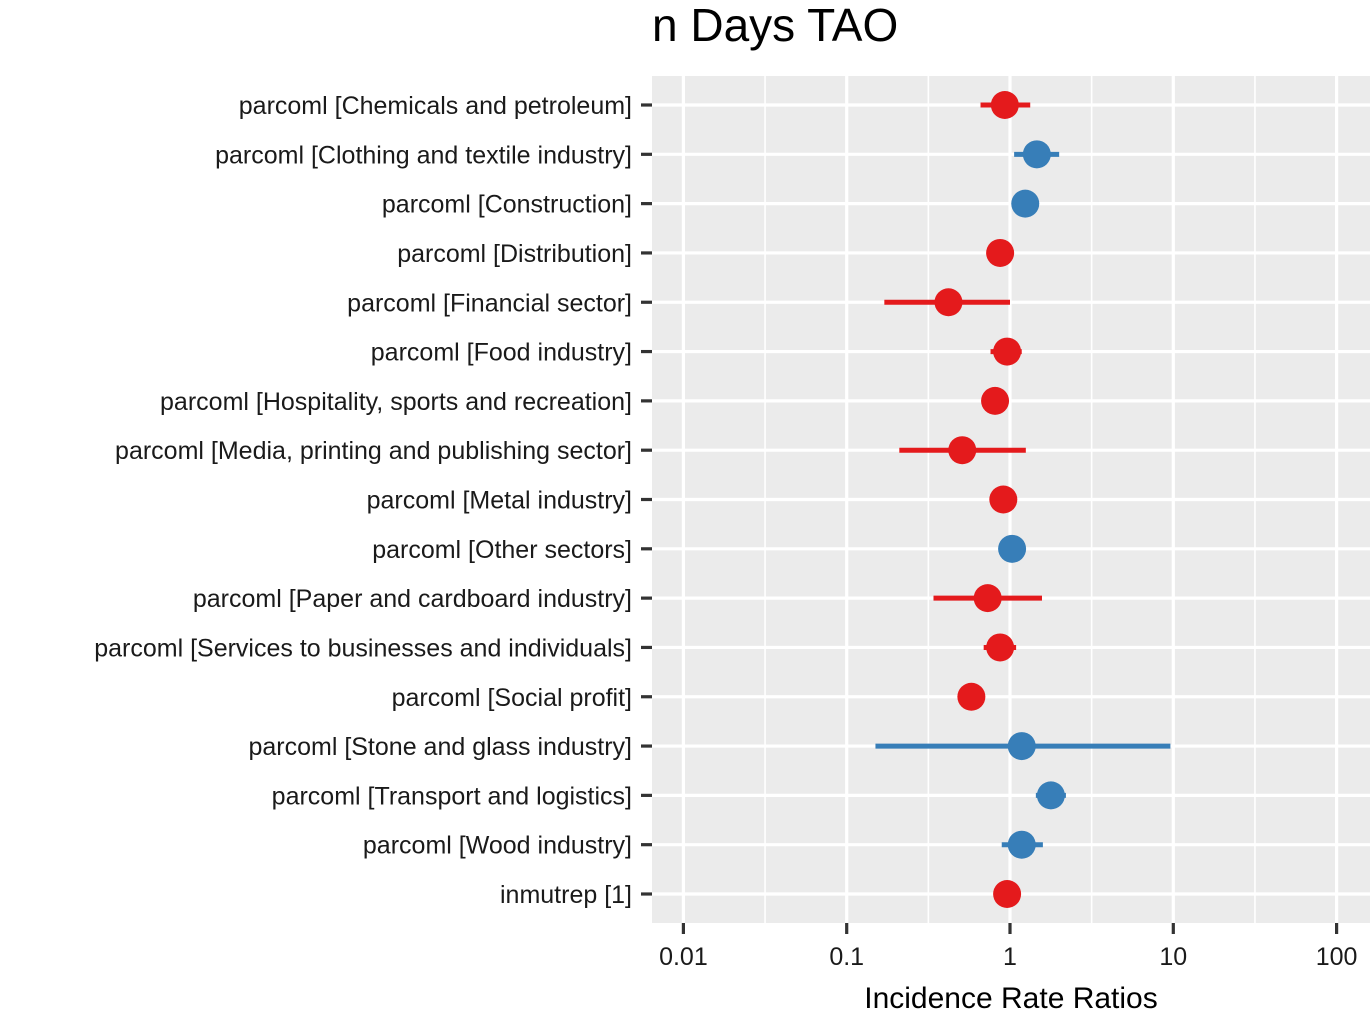 This screenshot has height=1009, width=1370. I want to click on x-tick-label: 0.01, so click(683, 957).